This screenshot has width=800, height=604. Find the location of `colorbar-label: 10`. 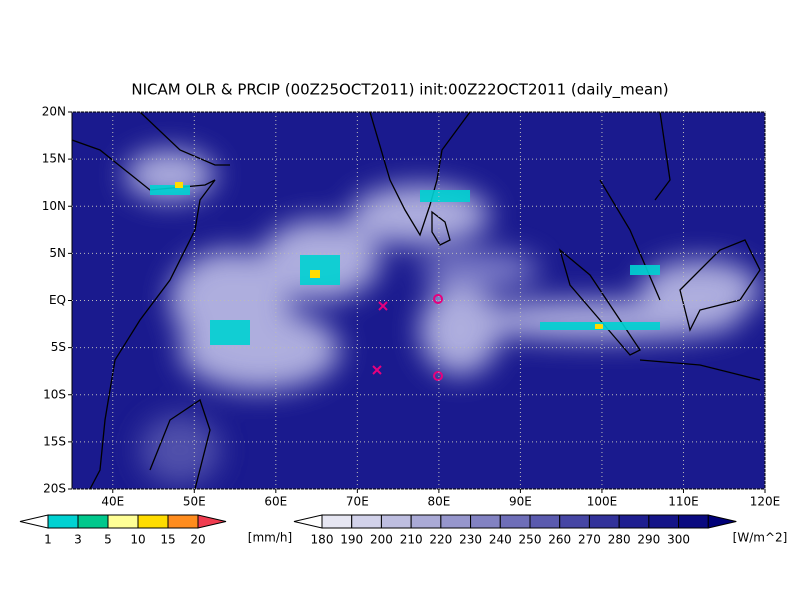

colorbar-label: 10 is located at coordinates (137, 540).